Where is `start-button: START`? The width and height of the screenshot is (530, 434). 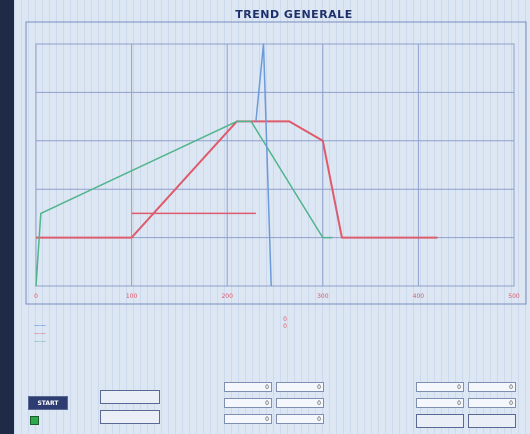 start-button: START is located at coordinates (48, 403).